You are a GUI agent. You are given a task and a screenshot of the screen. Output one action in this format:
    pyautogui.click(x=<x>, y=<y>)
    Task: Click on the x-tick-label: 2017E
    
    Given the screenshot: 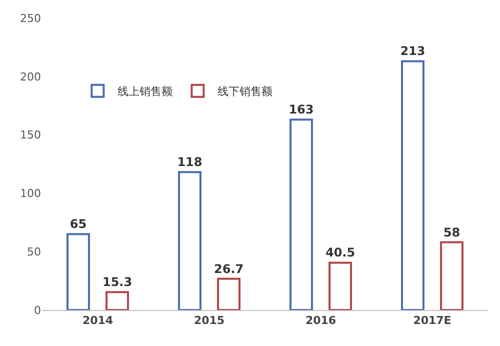 What is the action you would take?
    pyautogui.click(x=432, y=321)
    